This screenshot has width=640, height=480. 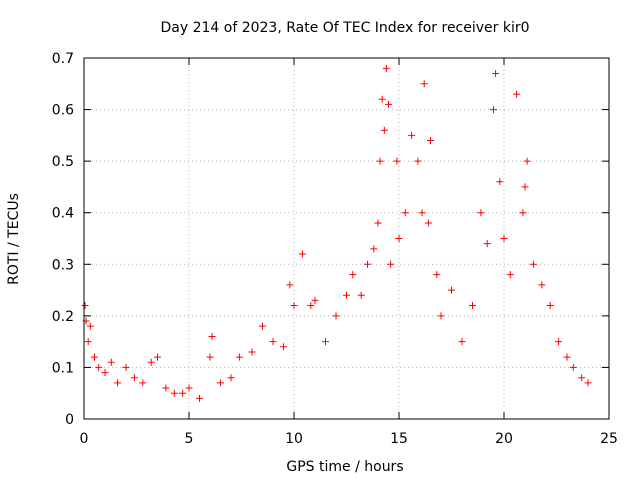 What do you see at coordinates (294, 439) in the screenshot?
I see `x-tick-label: 10` at bounding box center [294, 439].